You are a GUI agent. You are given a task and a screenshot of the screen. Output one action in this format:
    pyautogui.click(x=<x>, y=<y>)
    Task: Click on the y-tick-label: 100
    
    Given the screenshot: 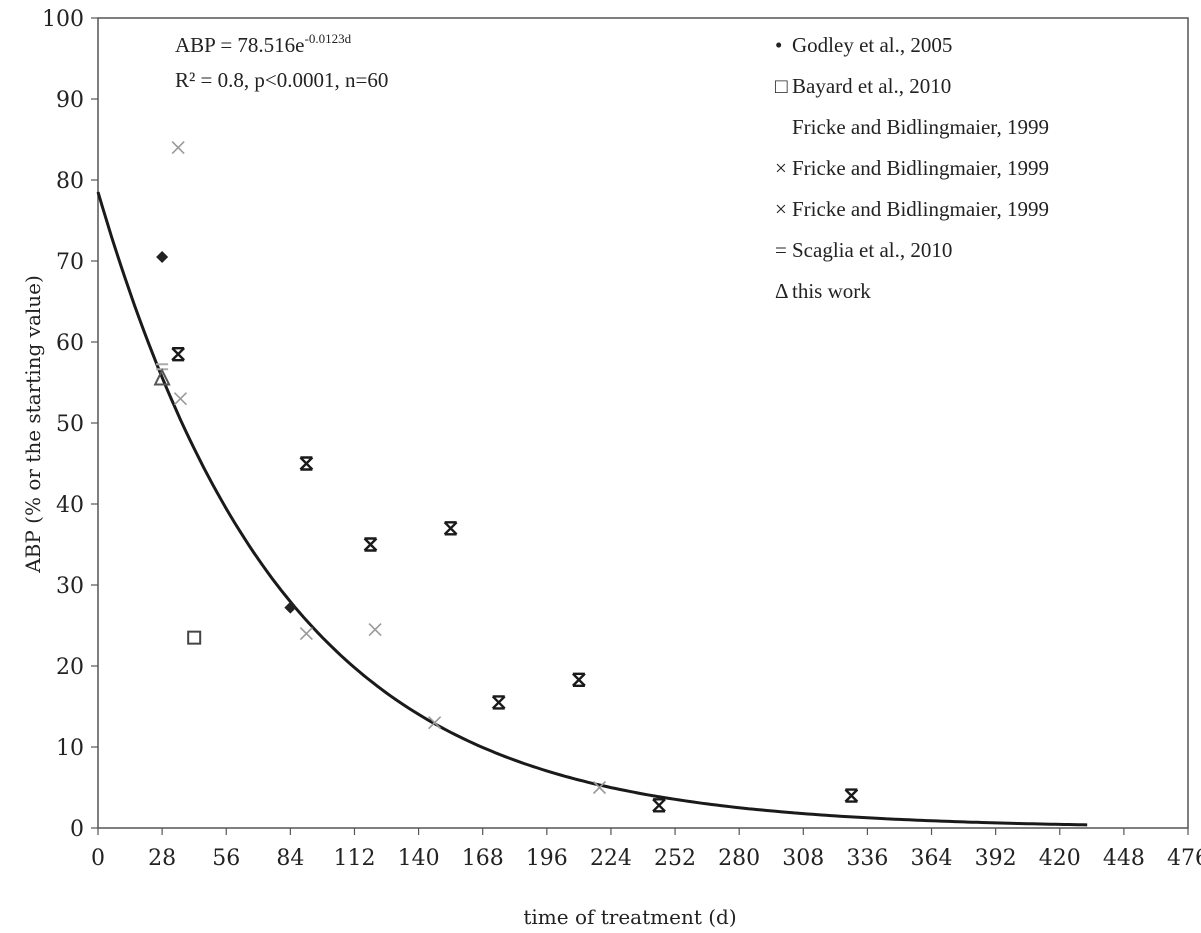 What is the action you would take?
    pyautogui.click(x=63, y=19)
    